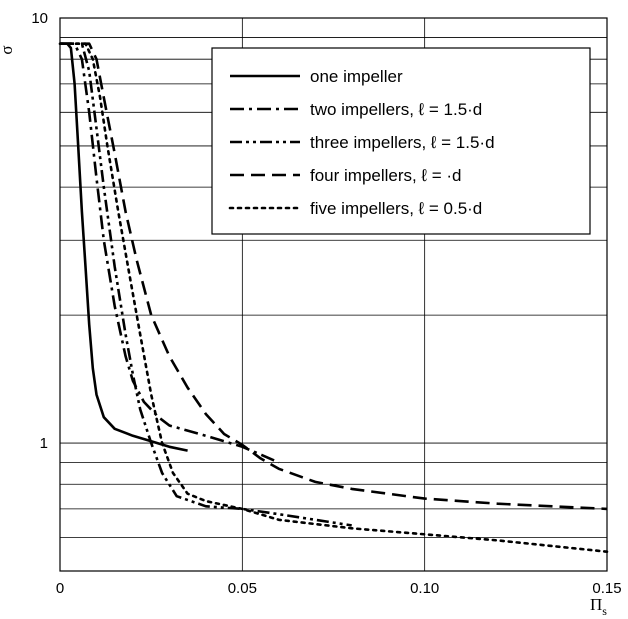  Describe the element at coordinates (8, 49) in the screenshot. I see `y-axis-label: σ` at that location.